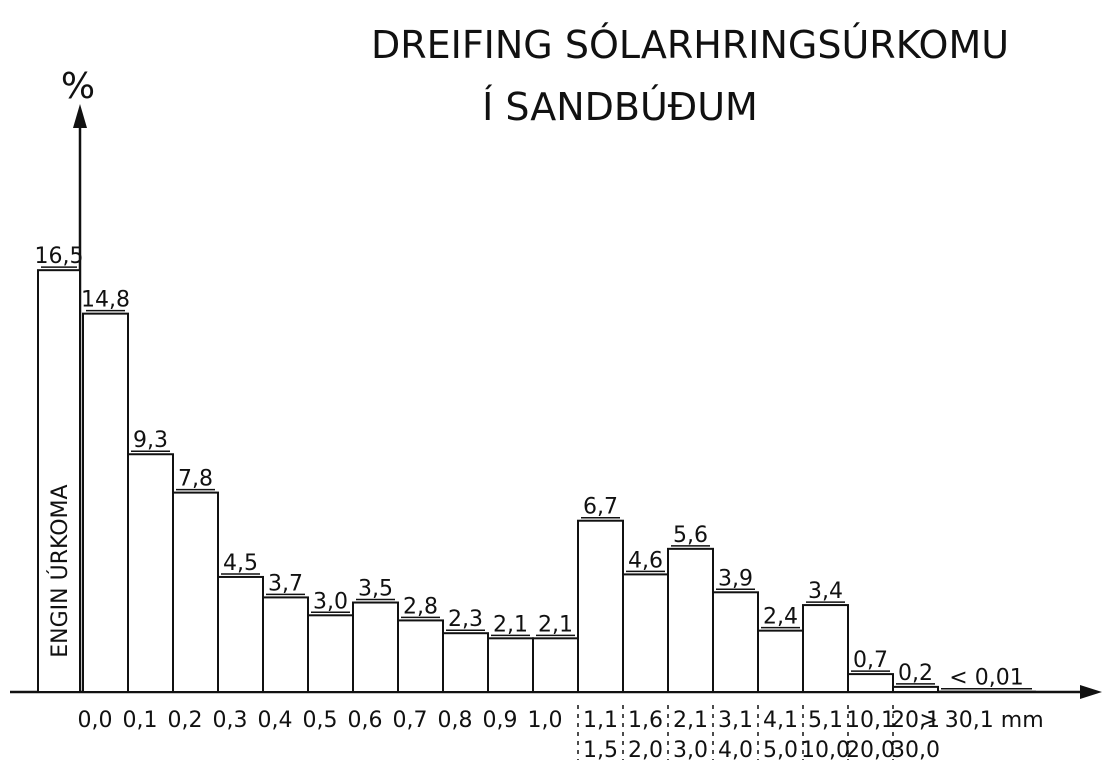  Describe the element at coordinates (1091, 692) in the screenshot. I see `x-axis-arrow` at that location.